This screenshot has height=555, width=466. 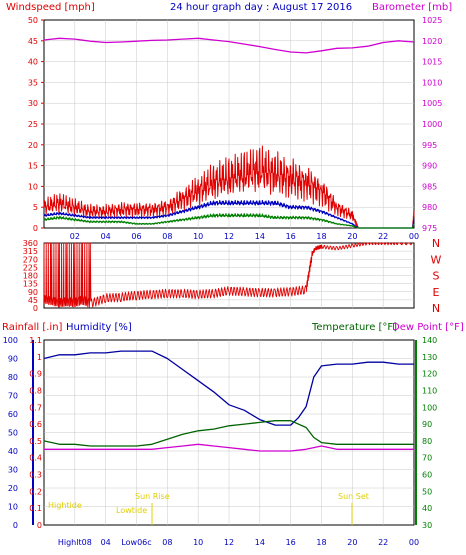 What do you see at coordinates (427, 475) in the screenshot?
I see `temperature-y-tick-label: 60` at bounding box center [427, 475].